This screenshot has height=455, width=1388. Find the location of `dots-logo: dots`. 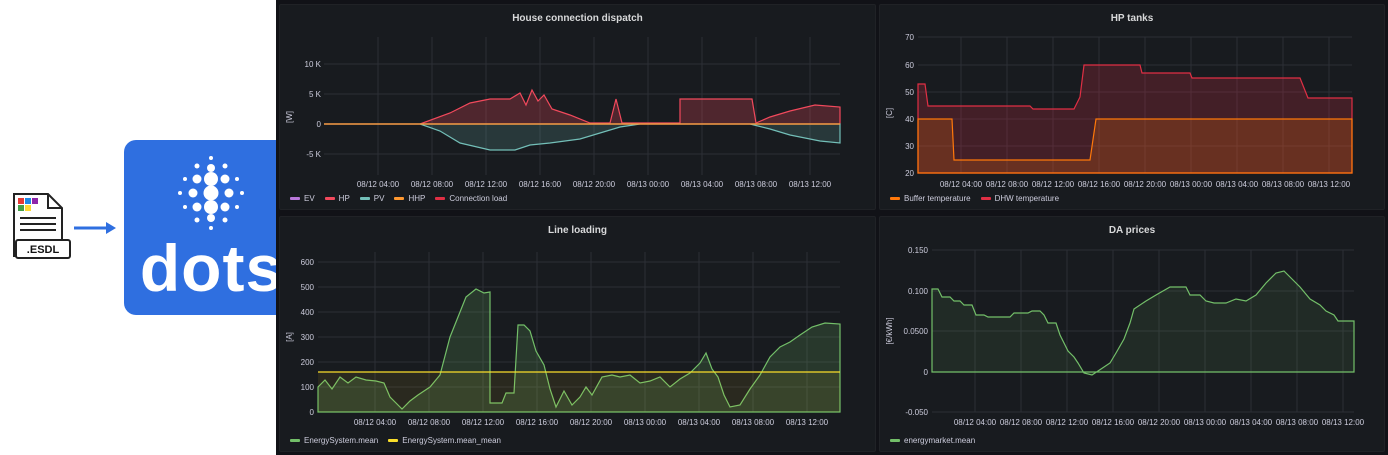

dots-logo: dots is located at coordinates (211, 227).